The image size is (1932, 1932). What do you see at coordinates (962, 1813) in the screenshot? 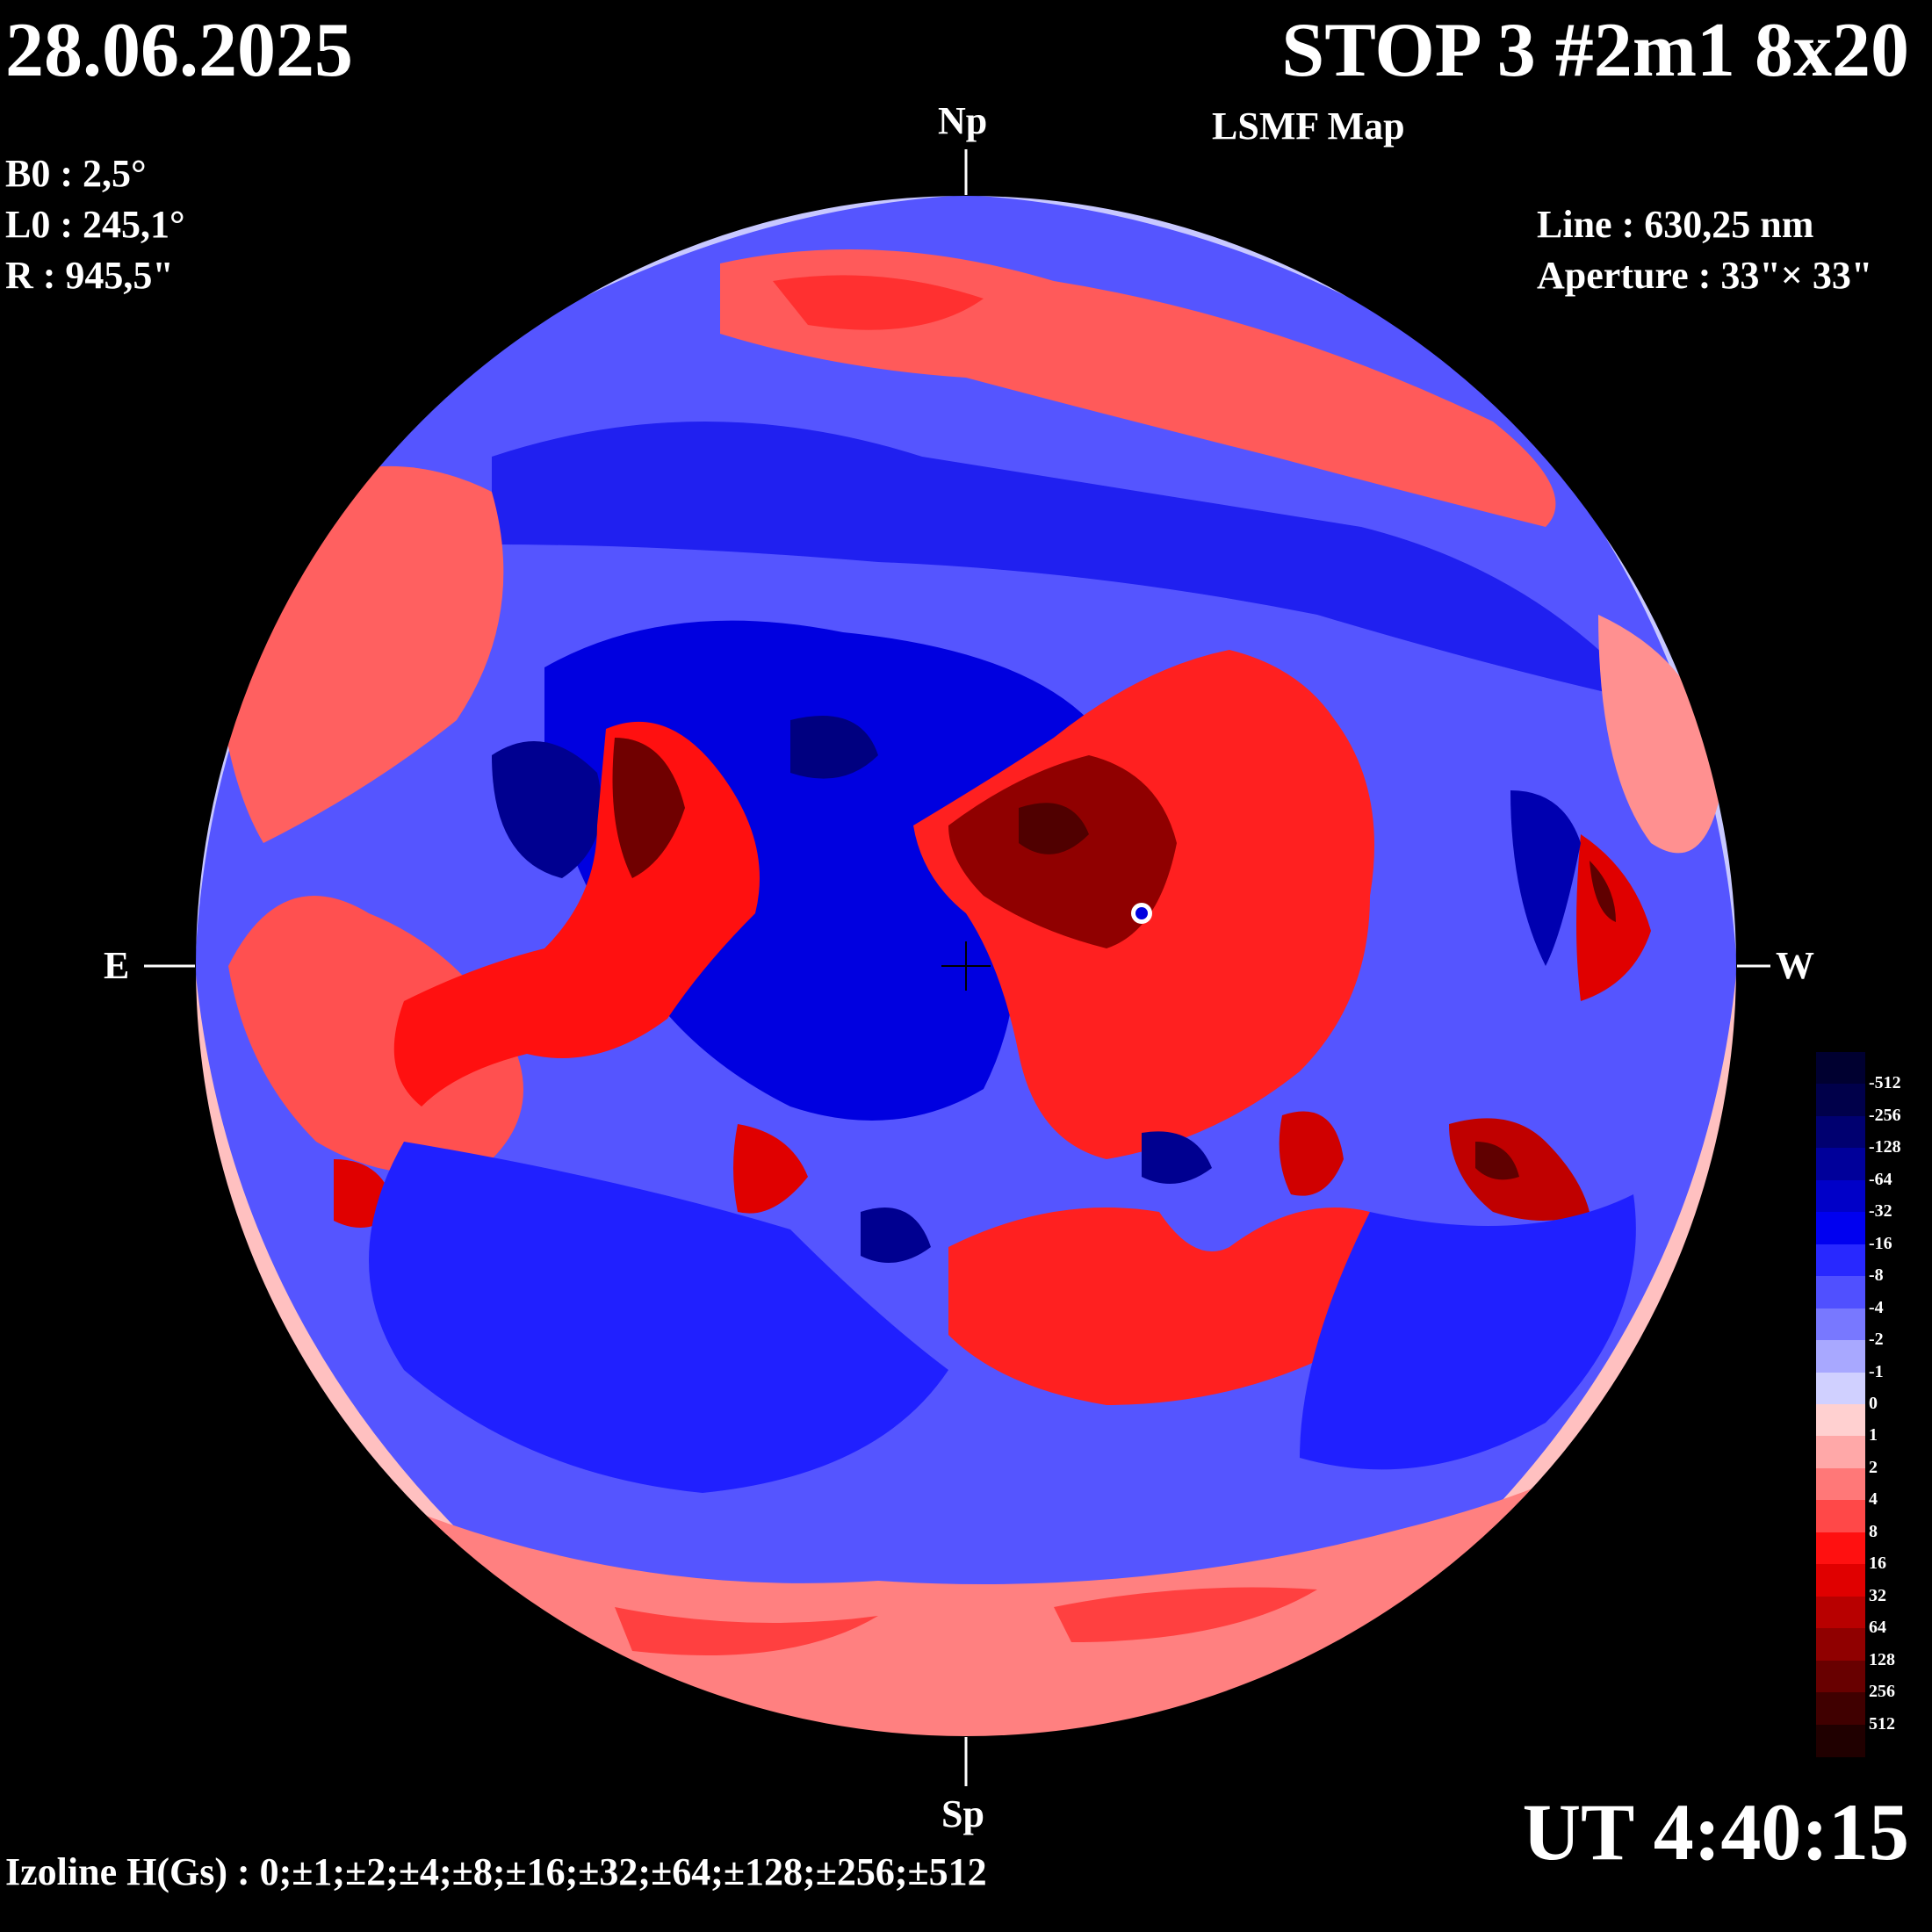
I see `south-pole-label: Sp` at bounding box center [962, 1813].